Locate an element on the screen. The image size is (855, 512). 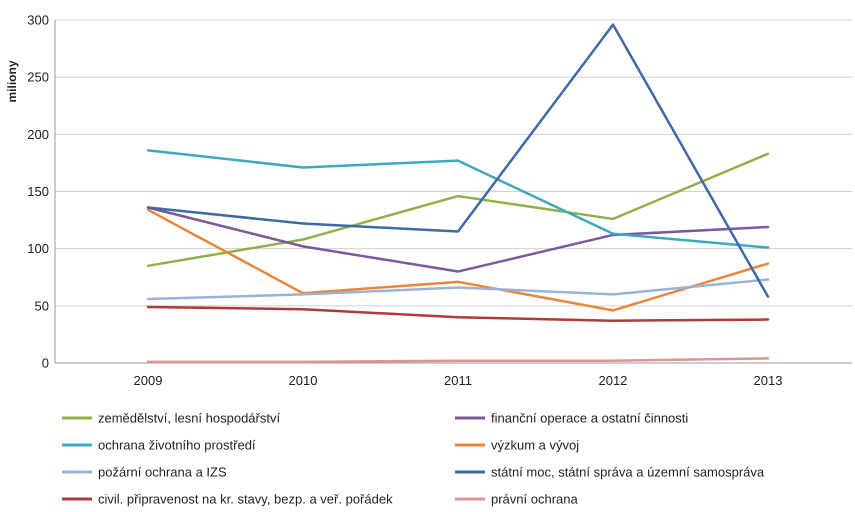
x-tick-label: 2009 is located at coordinates (148, 380).